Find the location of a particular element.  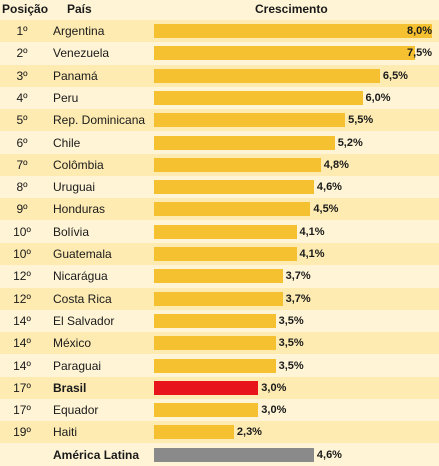

country-label: México is located at coordinates (72, 343).